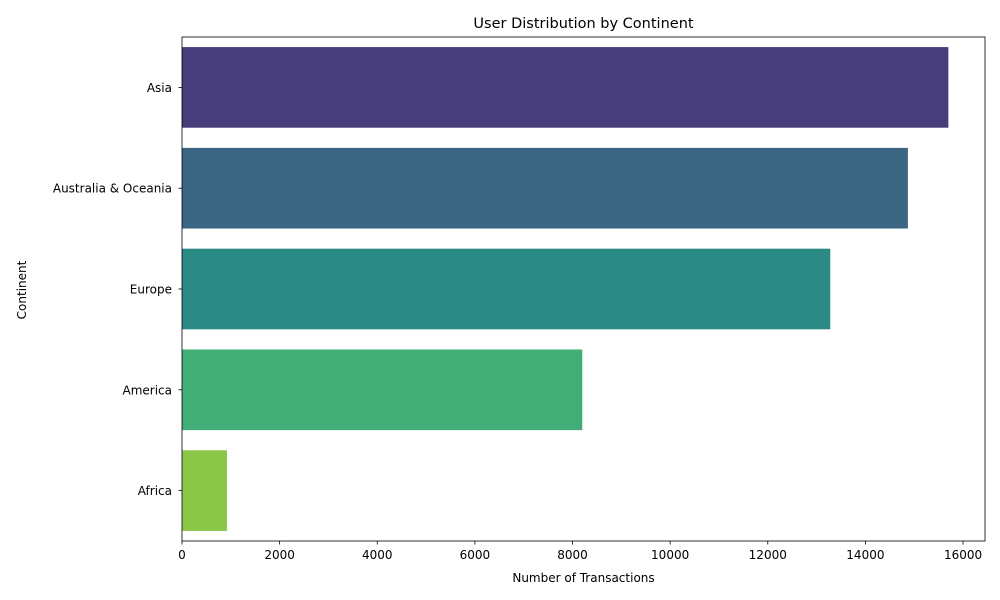 This screenshot has height=600, width=1000. I want to click on x-axis-ticks: 0 2000 4000 6000 8000 10000 12000 14000 16000, so click(580, 551).